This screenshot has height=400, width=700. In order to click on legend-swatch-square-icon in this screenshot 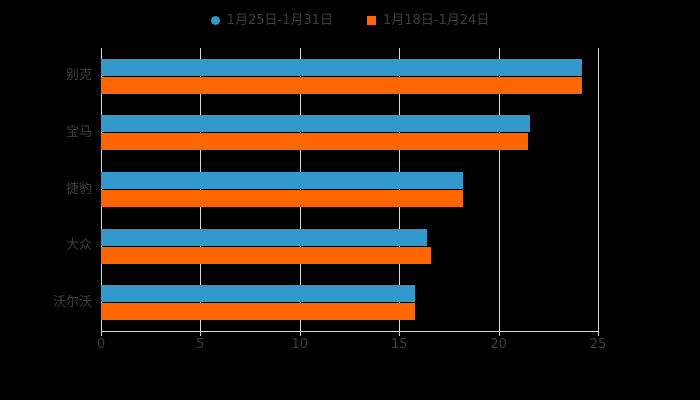, I will do `click(371, 20)`.